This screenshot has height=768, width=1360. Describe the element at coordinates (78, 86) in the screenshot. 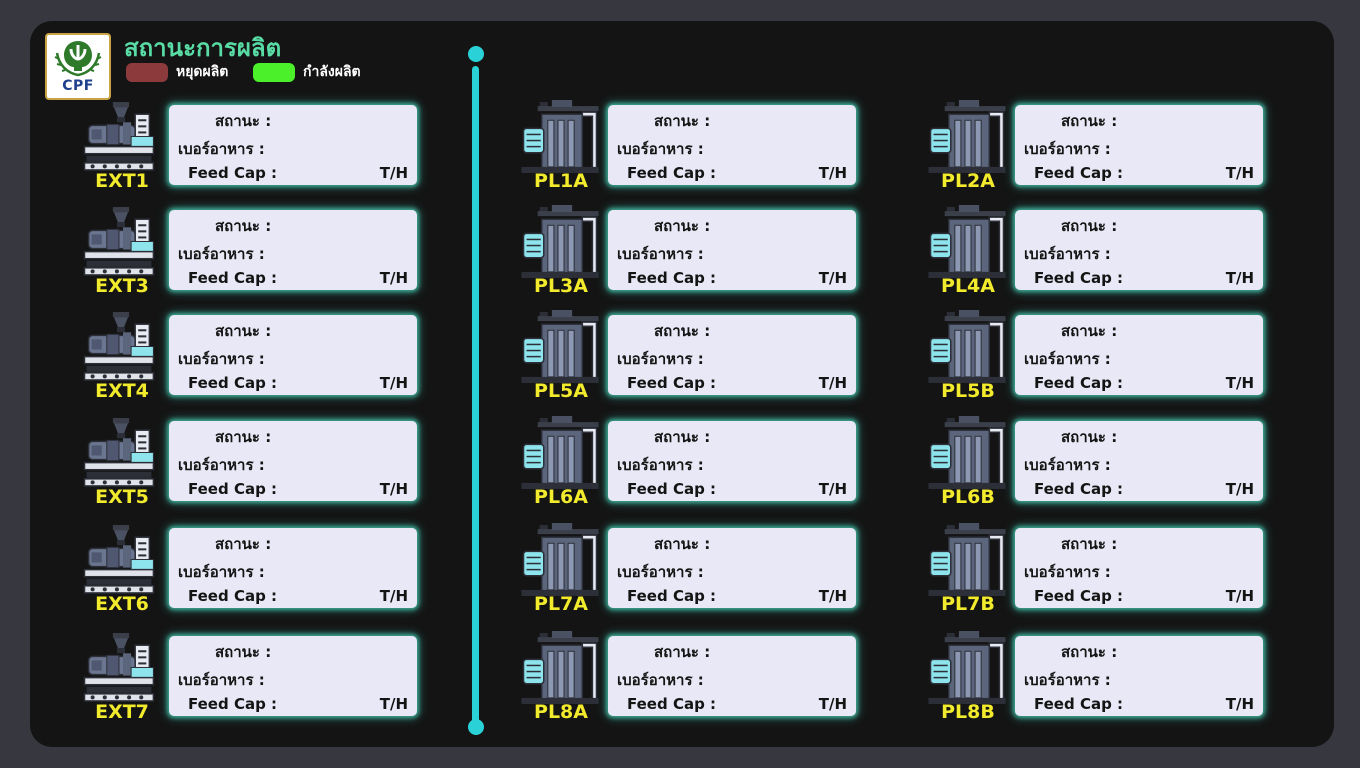

I see `logo-text: CPF` at that location.